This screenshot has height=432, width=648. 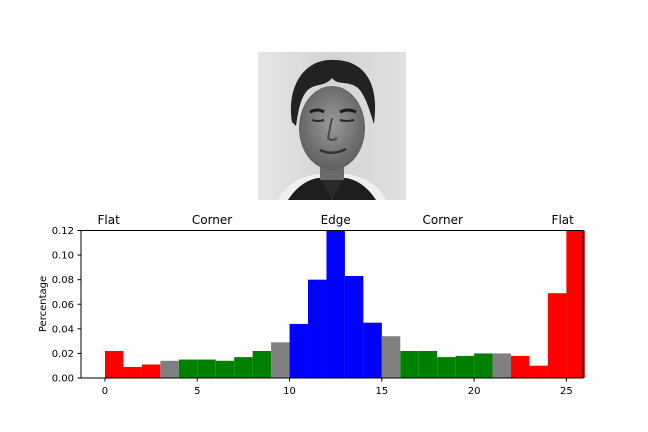 I want to click on region-label-0: Flat, so click(x=109, y=220).